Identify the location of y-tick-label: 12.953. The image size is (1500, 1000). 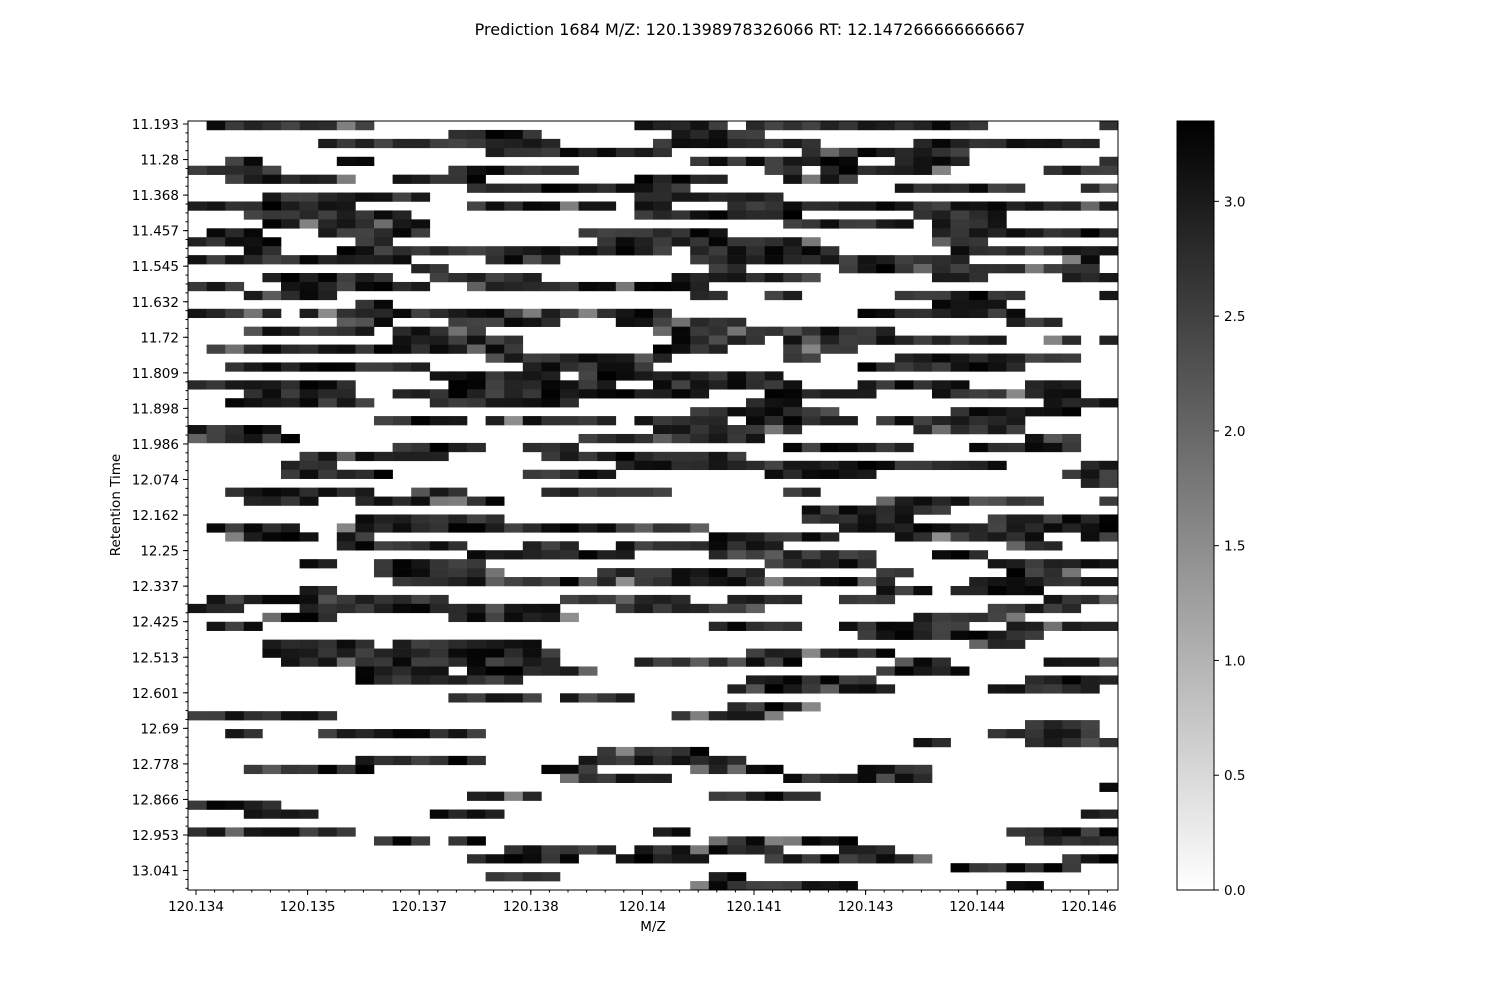
(155, 836).